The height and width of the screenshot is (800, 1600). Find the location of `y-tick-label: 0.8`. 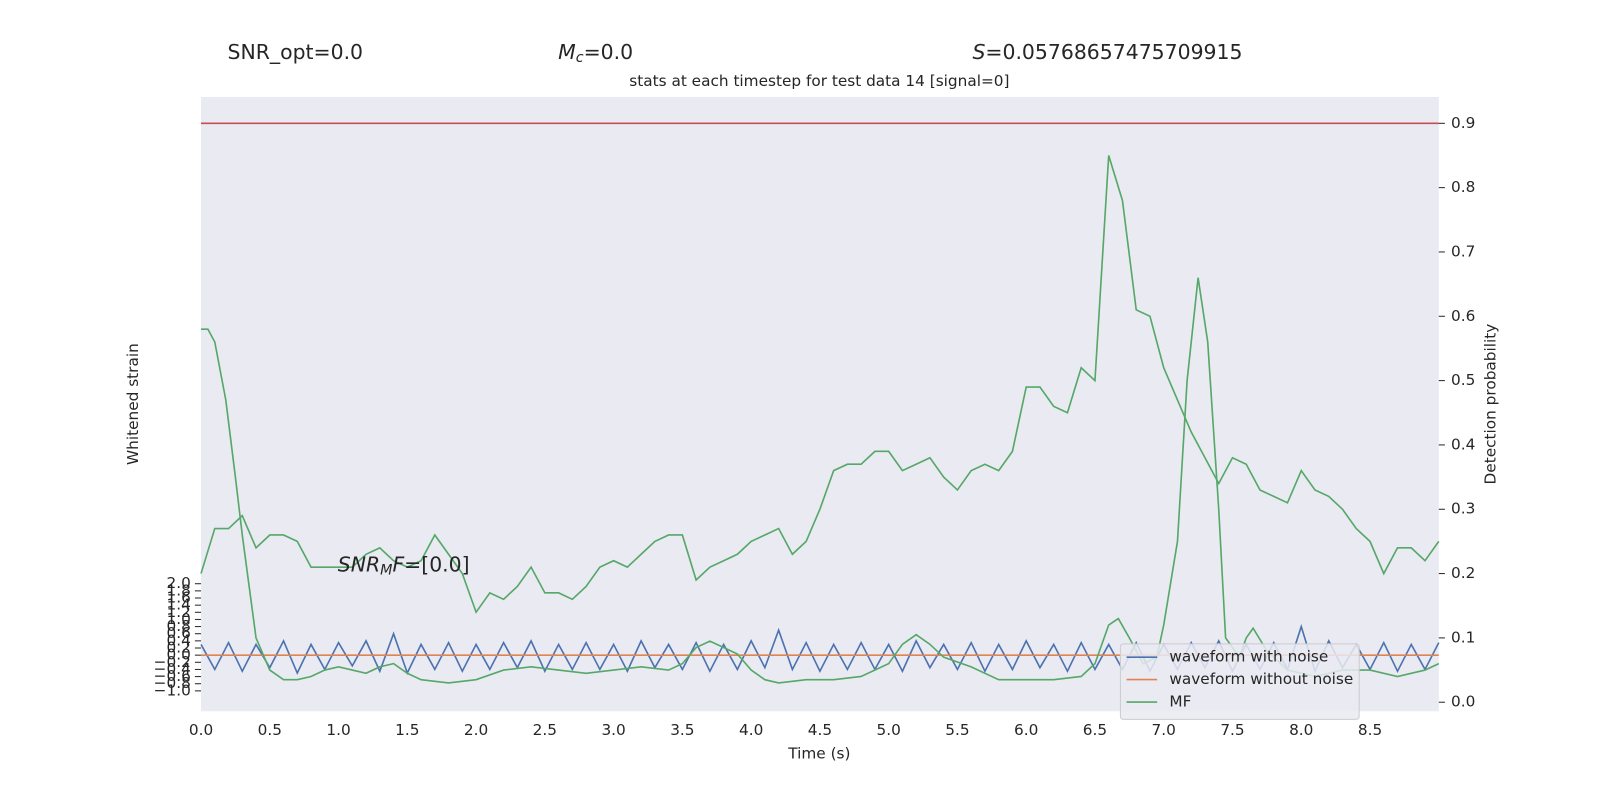

y-tick-label: 0.8 is located at coordinates (178, 626).